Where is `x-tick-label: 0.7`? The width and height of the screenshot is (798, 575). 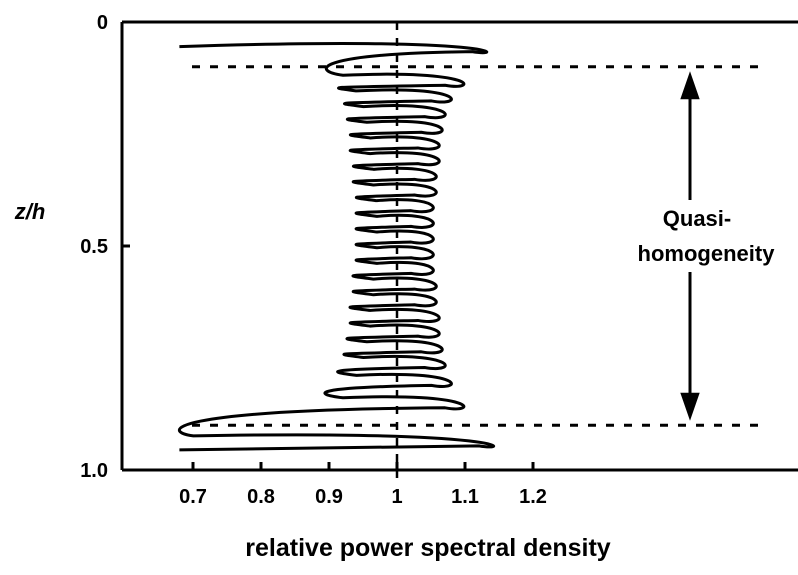
x-tick-label: 0.7 is located at coordinates (193, 497).